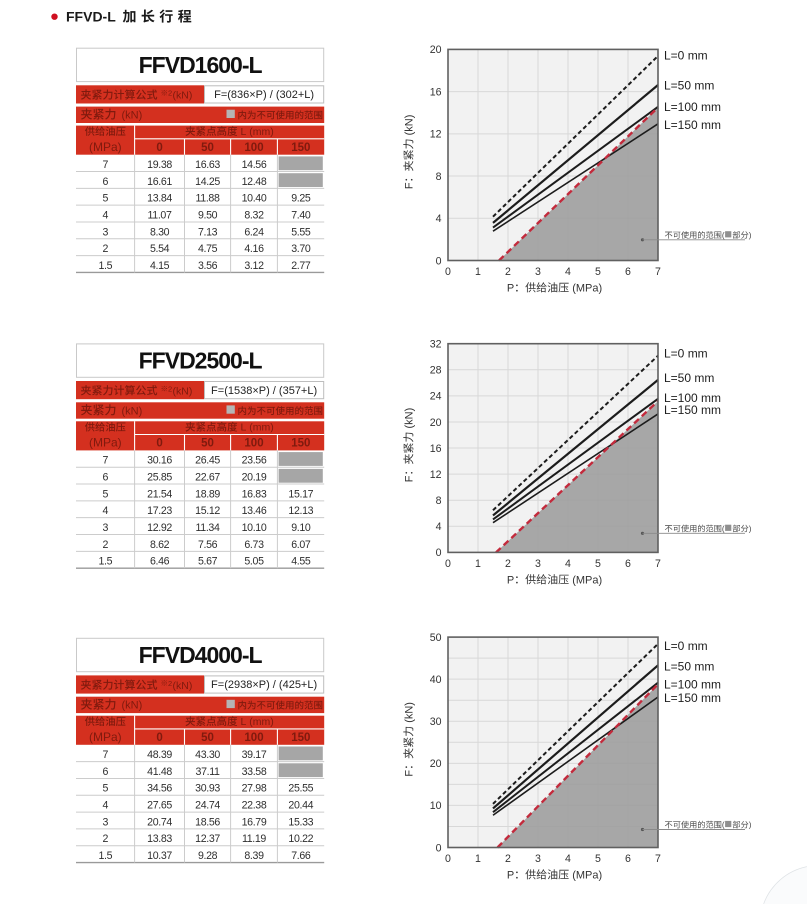 The height and width of the screenshot is (904, 807). What do you see at coordinates (207, 165) in the screenshot?
I see `svg-text: 16.63` at bounding box center [207, 165].